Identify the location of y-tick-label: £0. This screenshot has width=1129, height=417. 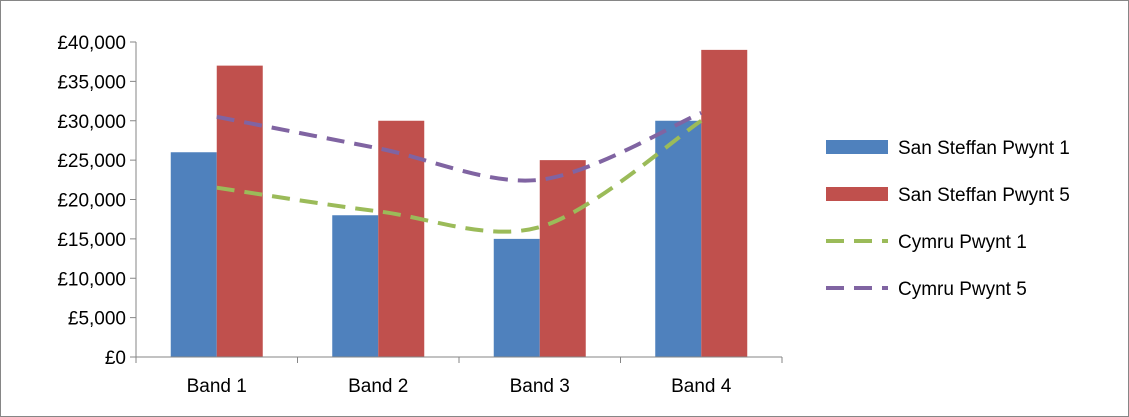
(115, 358).